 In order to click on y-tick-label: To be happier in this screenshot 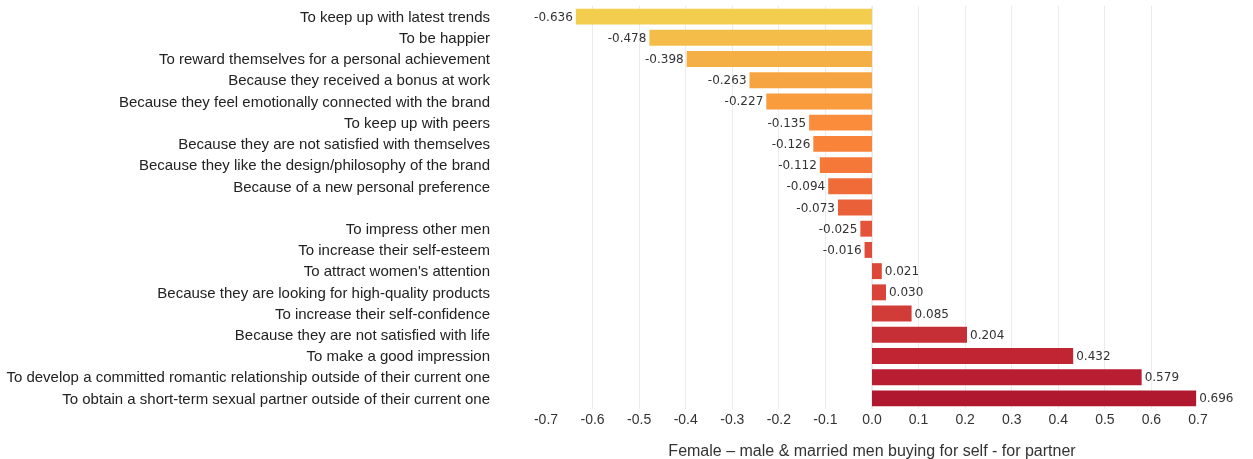, I will do `click(444, 38)`.